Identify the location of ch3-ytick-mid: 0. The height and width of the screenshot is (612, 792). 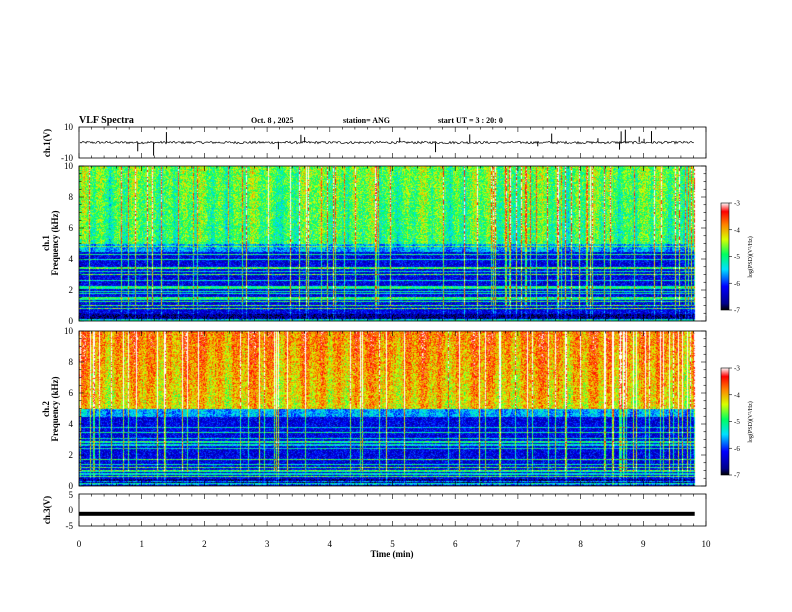
(71, 510).